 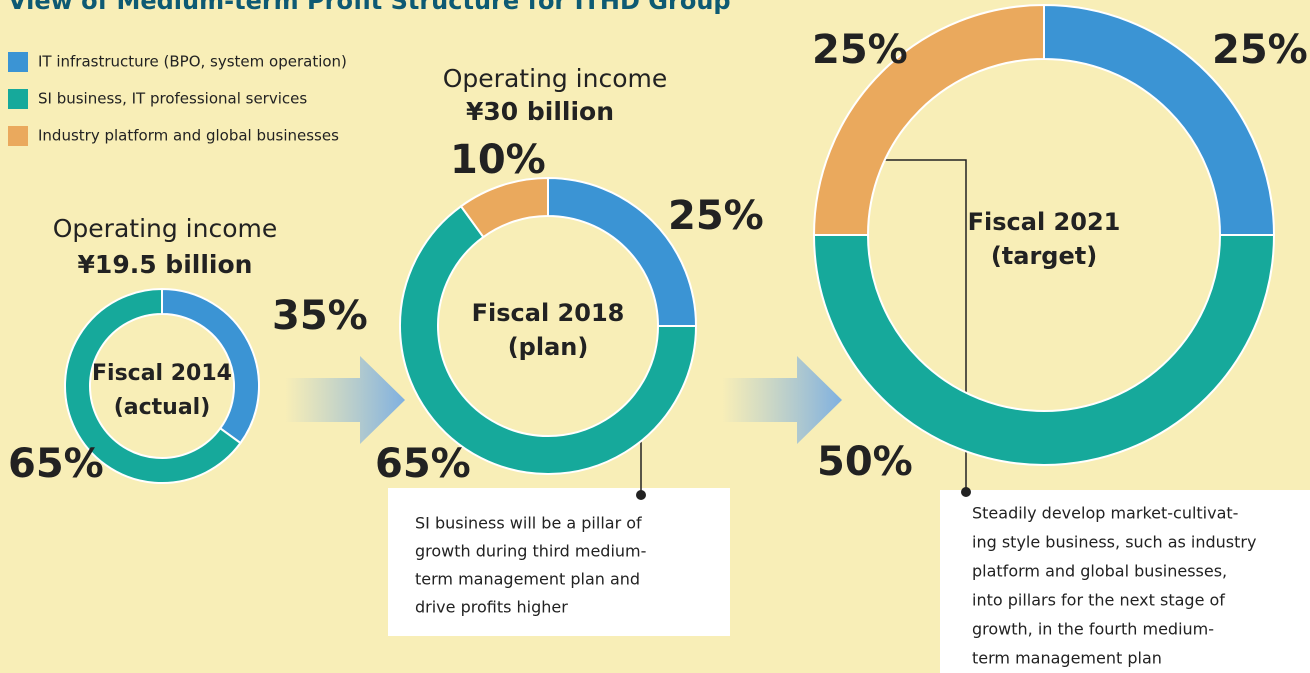 What do you see at coordinates (1044, 222) in the screenshot?
I see `center-label: Fiscal 2021` at bounding box center [1044, 222].